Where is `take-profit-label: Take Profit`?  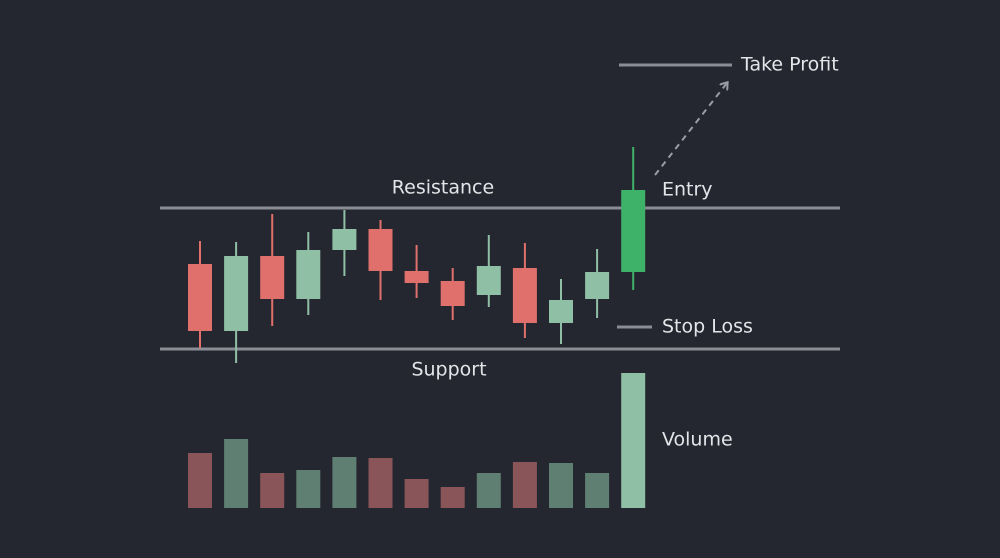 take-profit-label: Take Profit is located at coordinates (789, 65).